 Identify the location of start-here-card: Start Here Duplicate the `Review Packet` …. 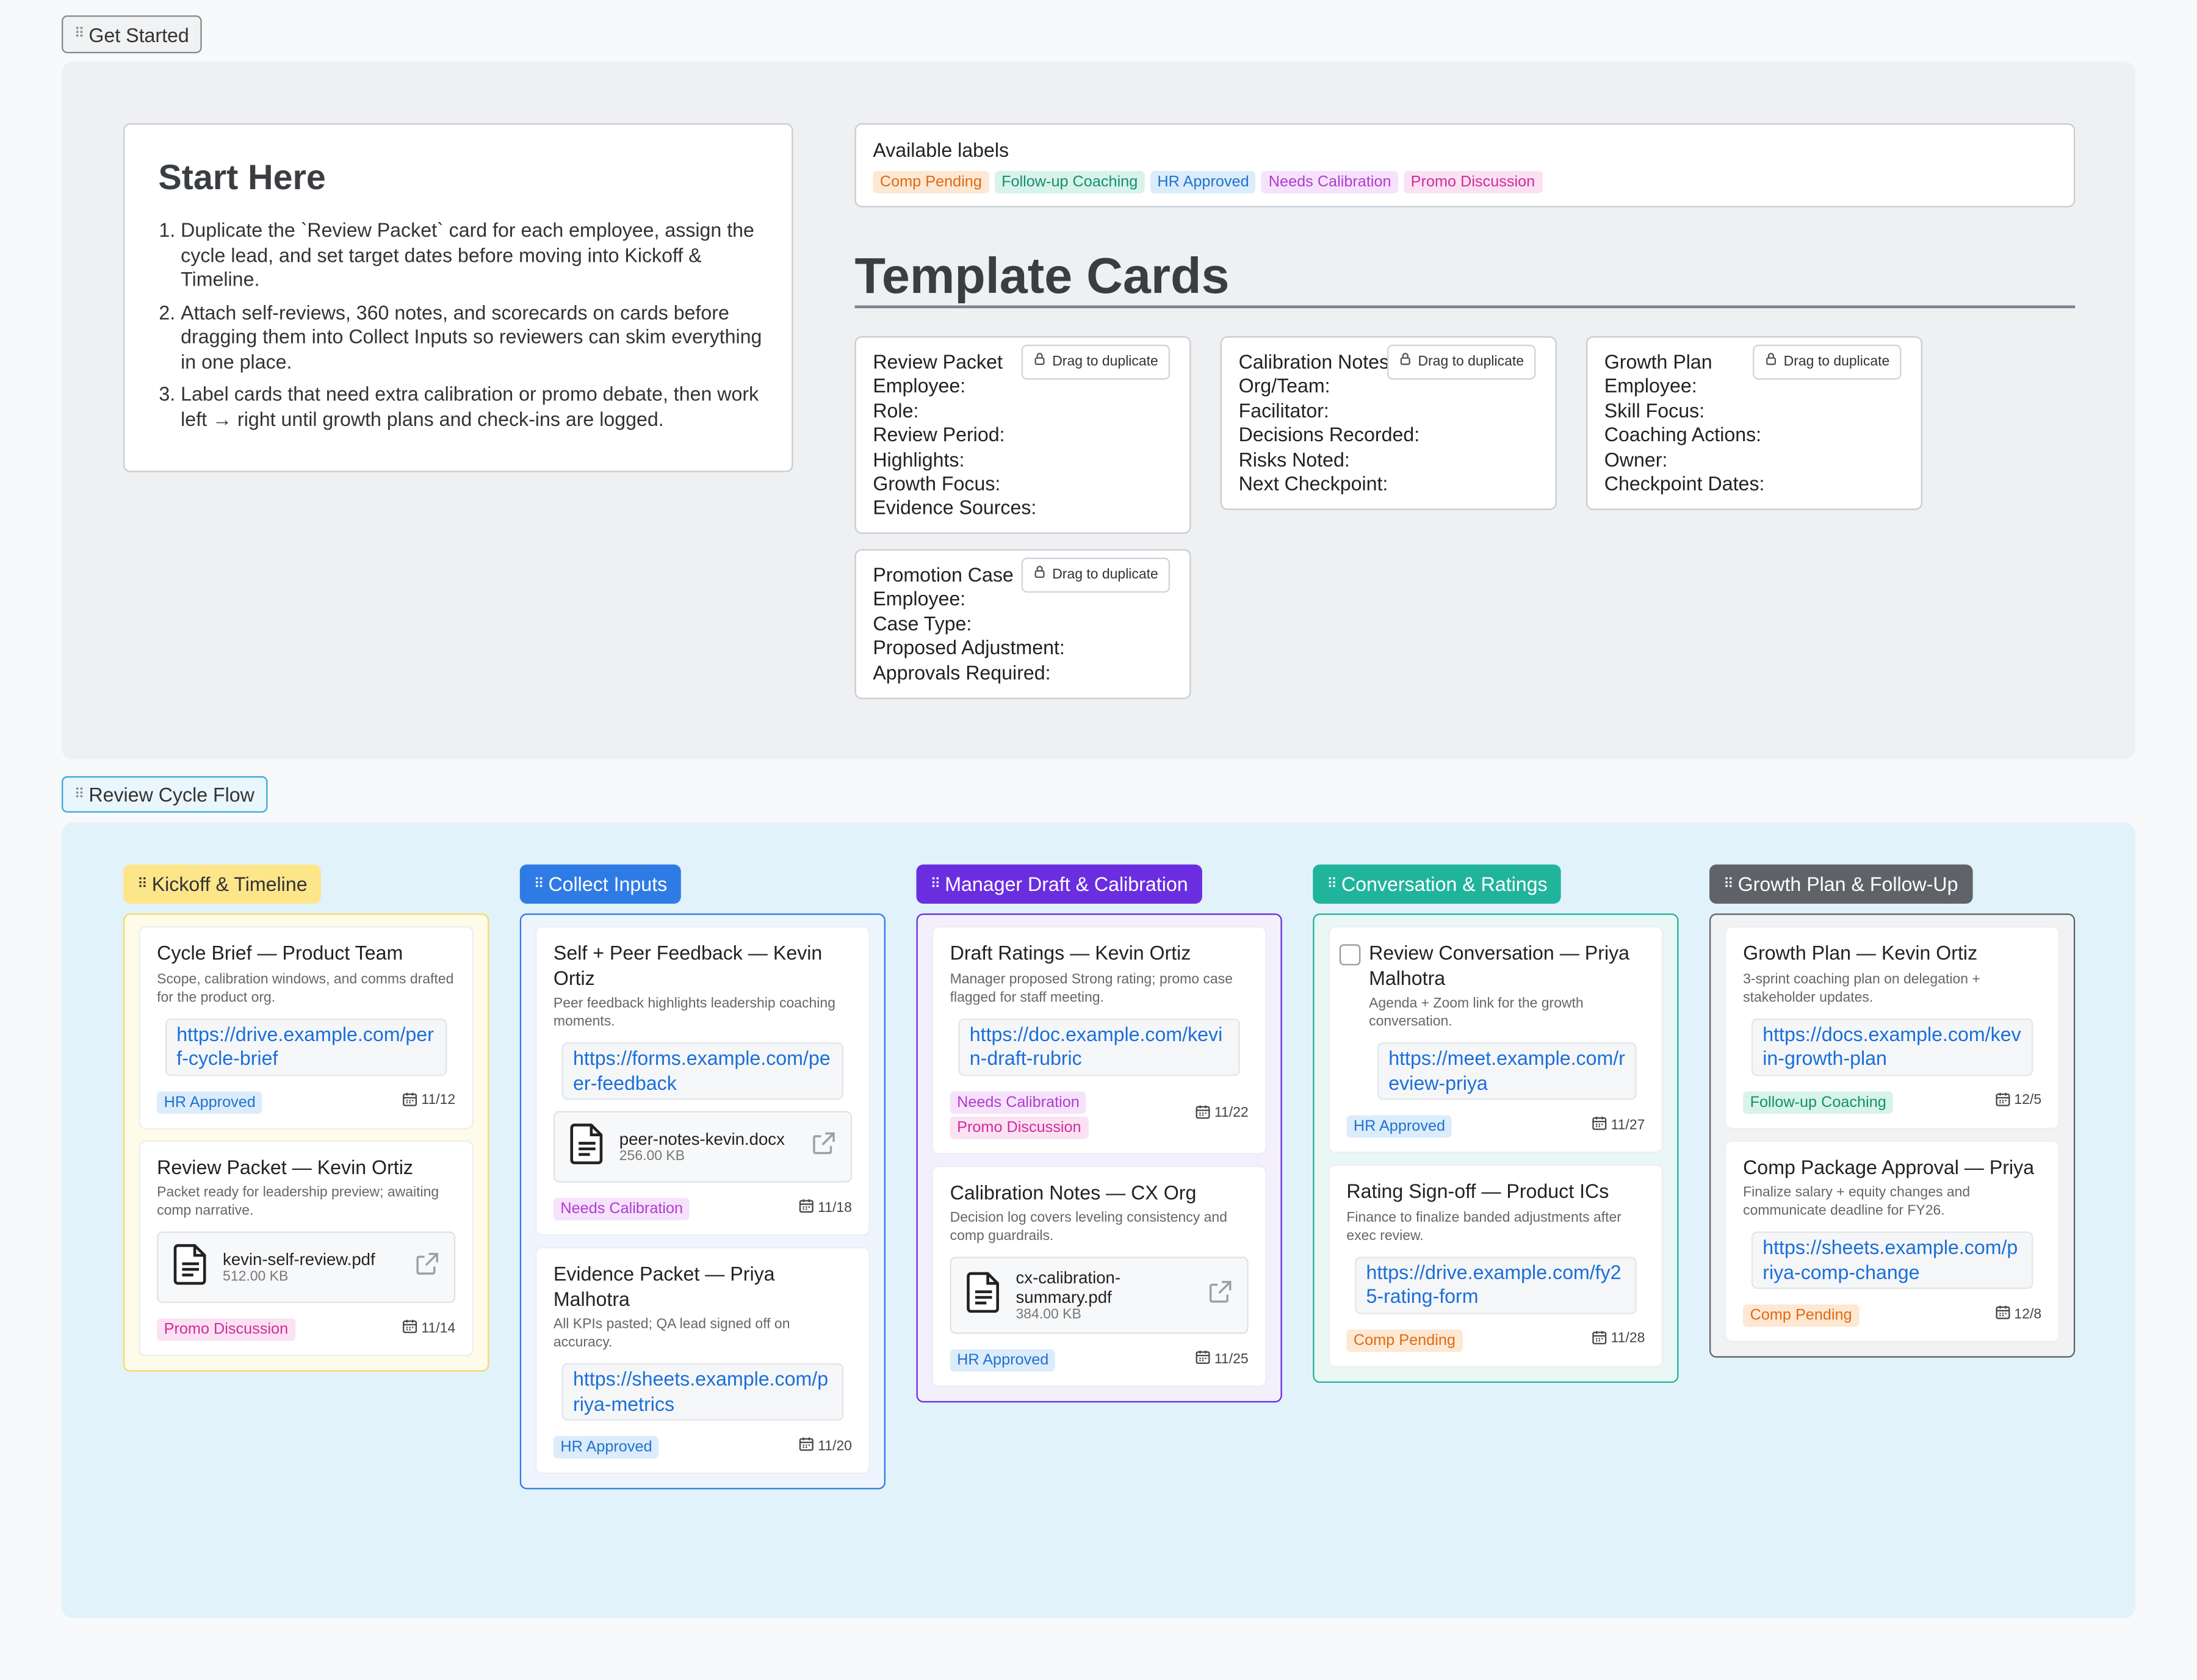
(458, 297).